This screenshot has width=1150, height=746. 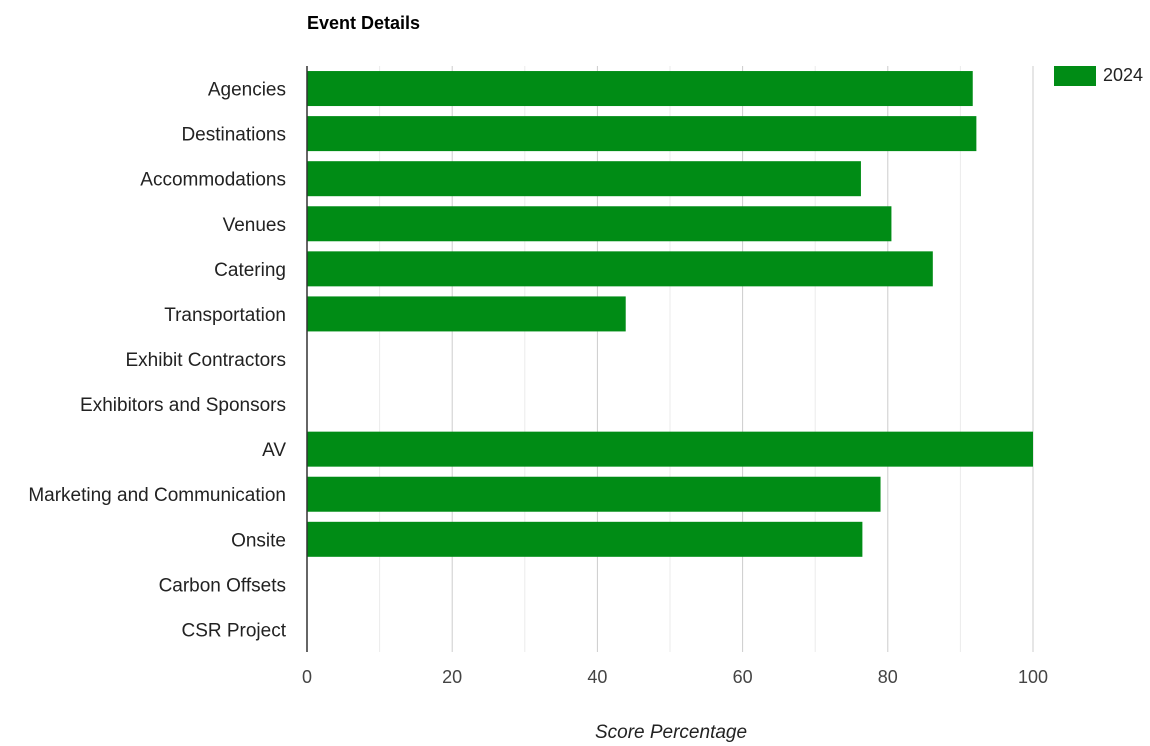 What do you see at coordinates (675, 677) in the screenshot?
I see `x-tick-labels: 0 20 40 60 80 100` at bounding box center [675, 677].